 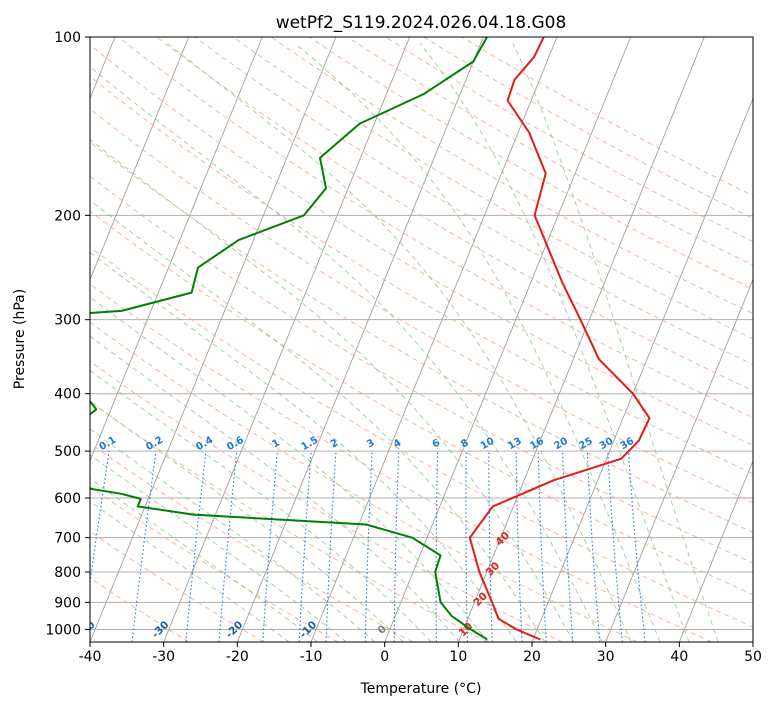 I want to click on dry-adiabat-label: -10, so click(x=308, y=630).